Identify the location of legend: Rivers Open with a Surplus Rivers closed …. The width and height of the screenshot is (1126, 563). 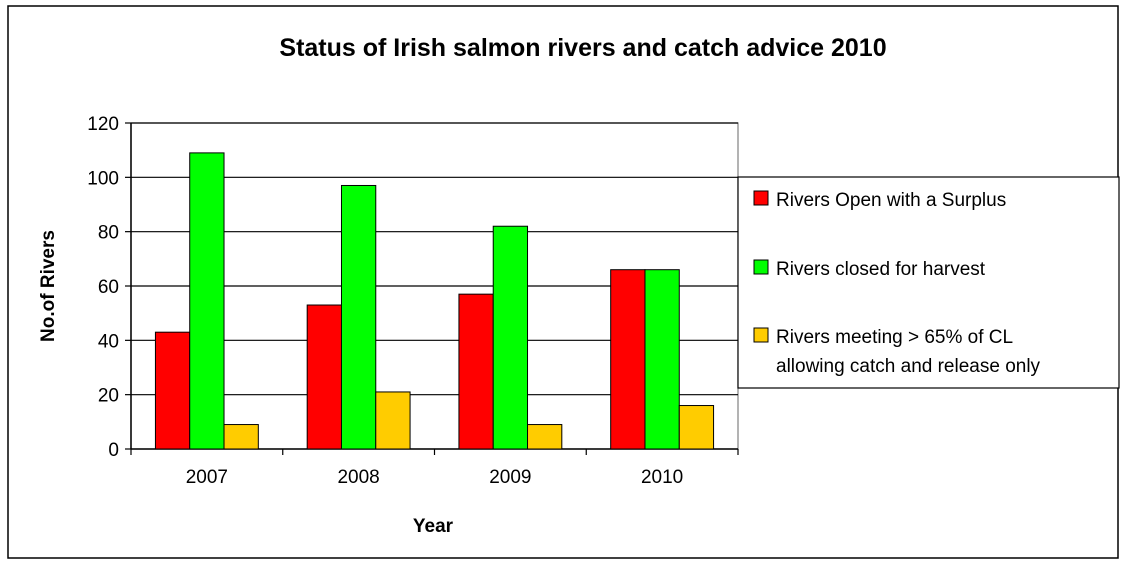
(928, 282).